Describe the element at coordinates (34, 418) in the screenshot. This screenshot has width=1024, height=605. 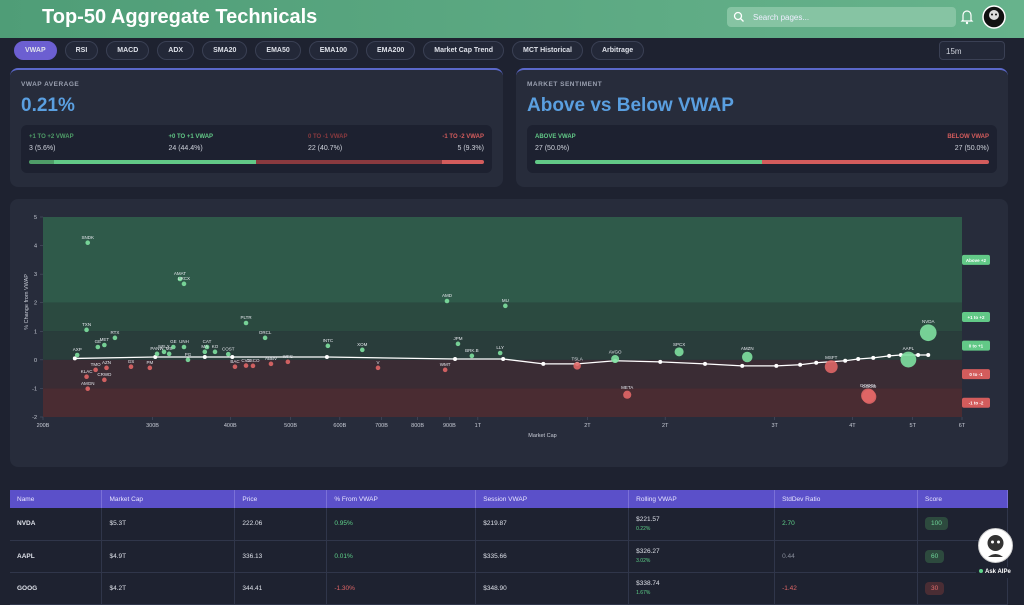
I see `y-tick-label: -2` at that location.